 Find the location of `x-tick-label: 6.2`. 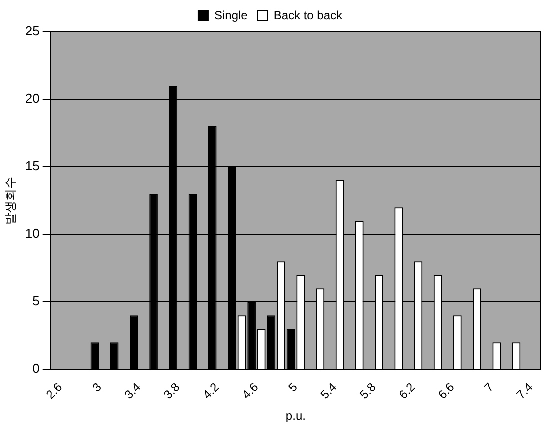

x-tick-label: 6.2 is located at coordinates (407, 391).